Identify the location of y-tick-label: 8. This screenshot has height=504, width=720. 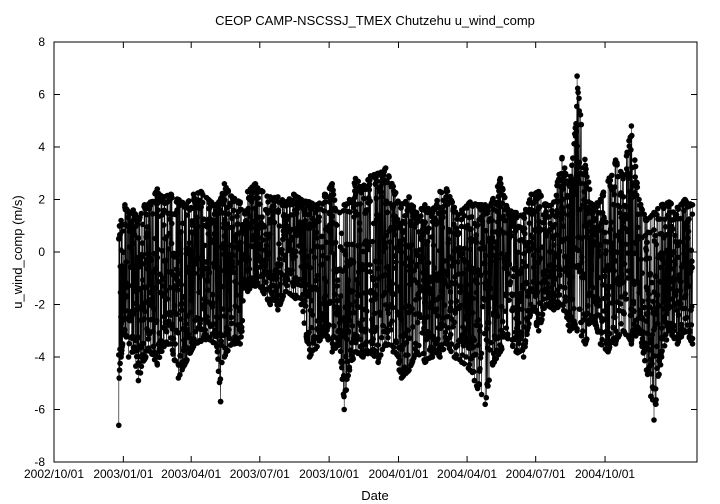
(41, 42).